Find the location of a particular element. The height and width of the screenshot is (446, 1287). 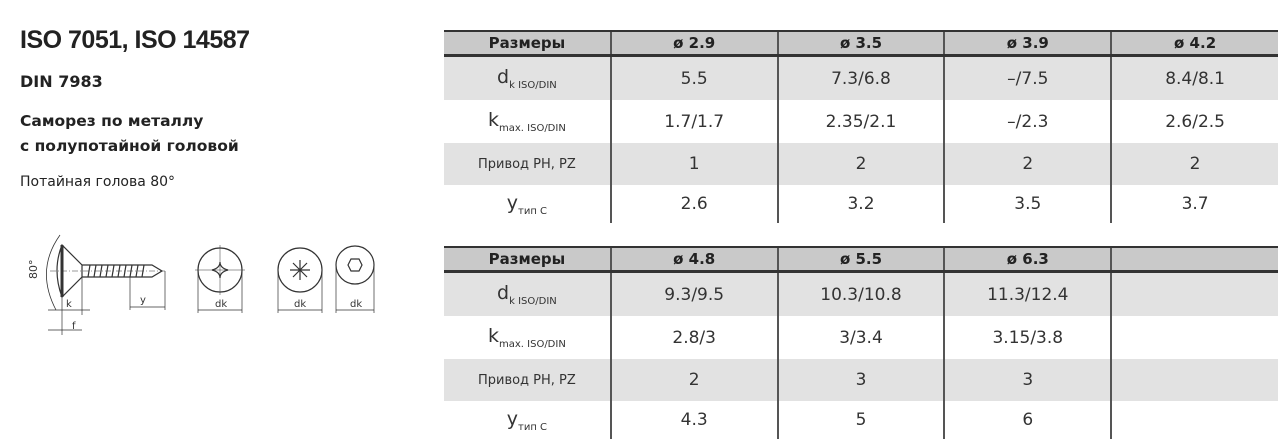

size-header: ø 3.5 is located at coordinates (860, 43).